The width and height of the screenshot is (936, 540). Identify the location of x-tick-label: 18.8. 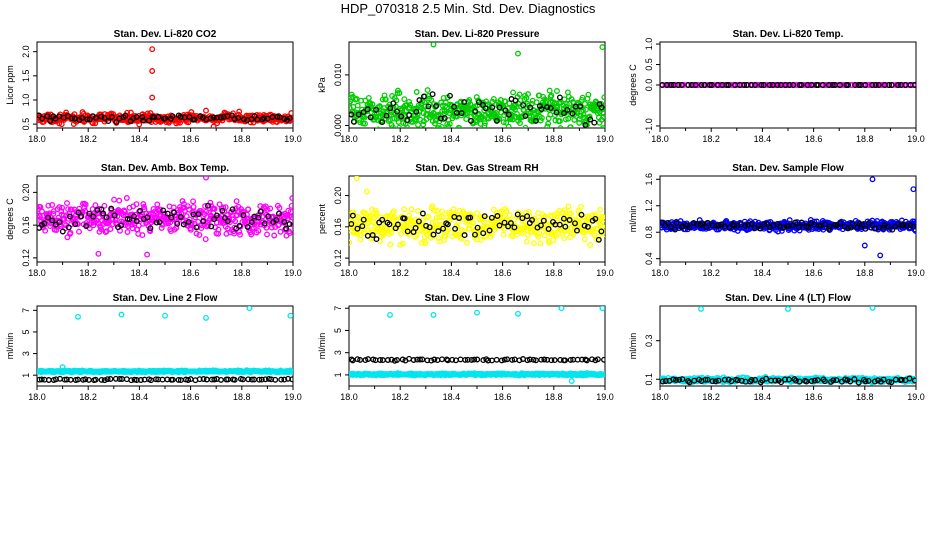
(865, 139).